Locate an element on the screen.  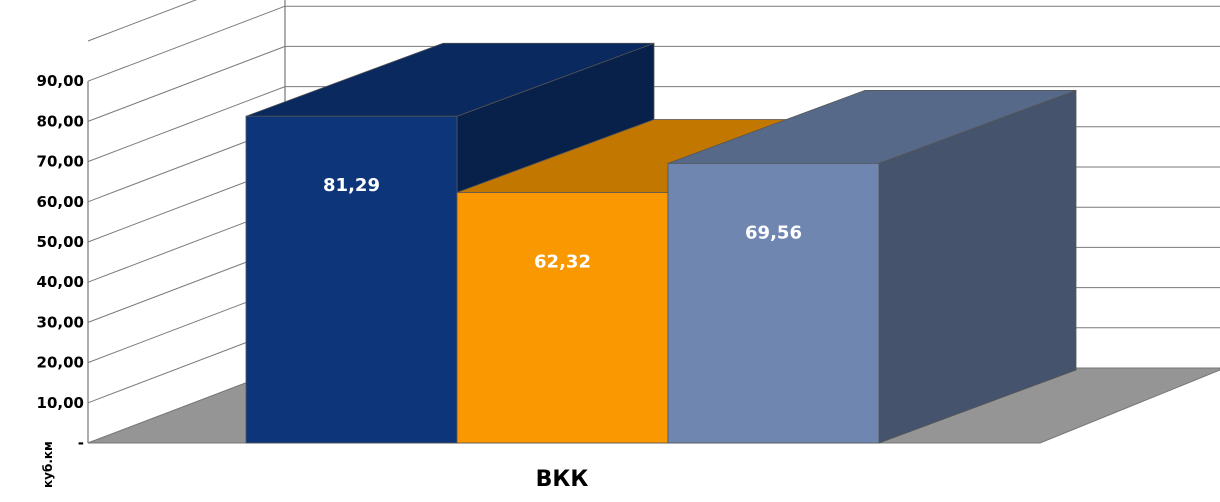
y-tick-label: 40,00 is located at coordinates (60, 282).